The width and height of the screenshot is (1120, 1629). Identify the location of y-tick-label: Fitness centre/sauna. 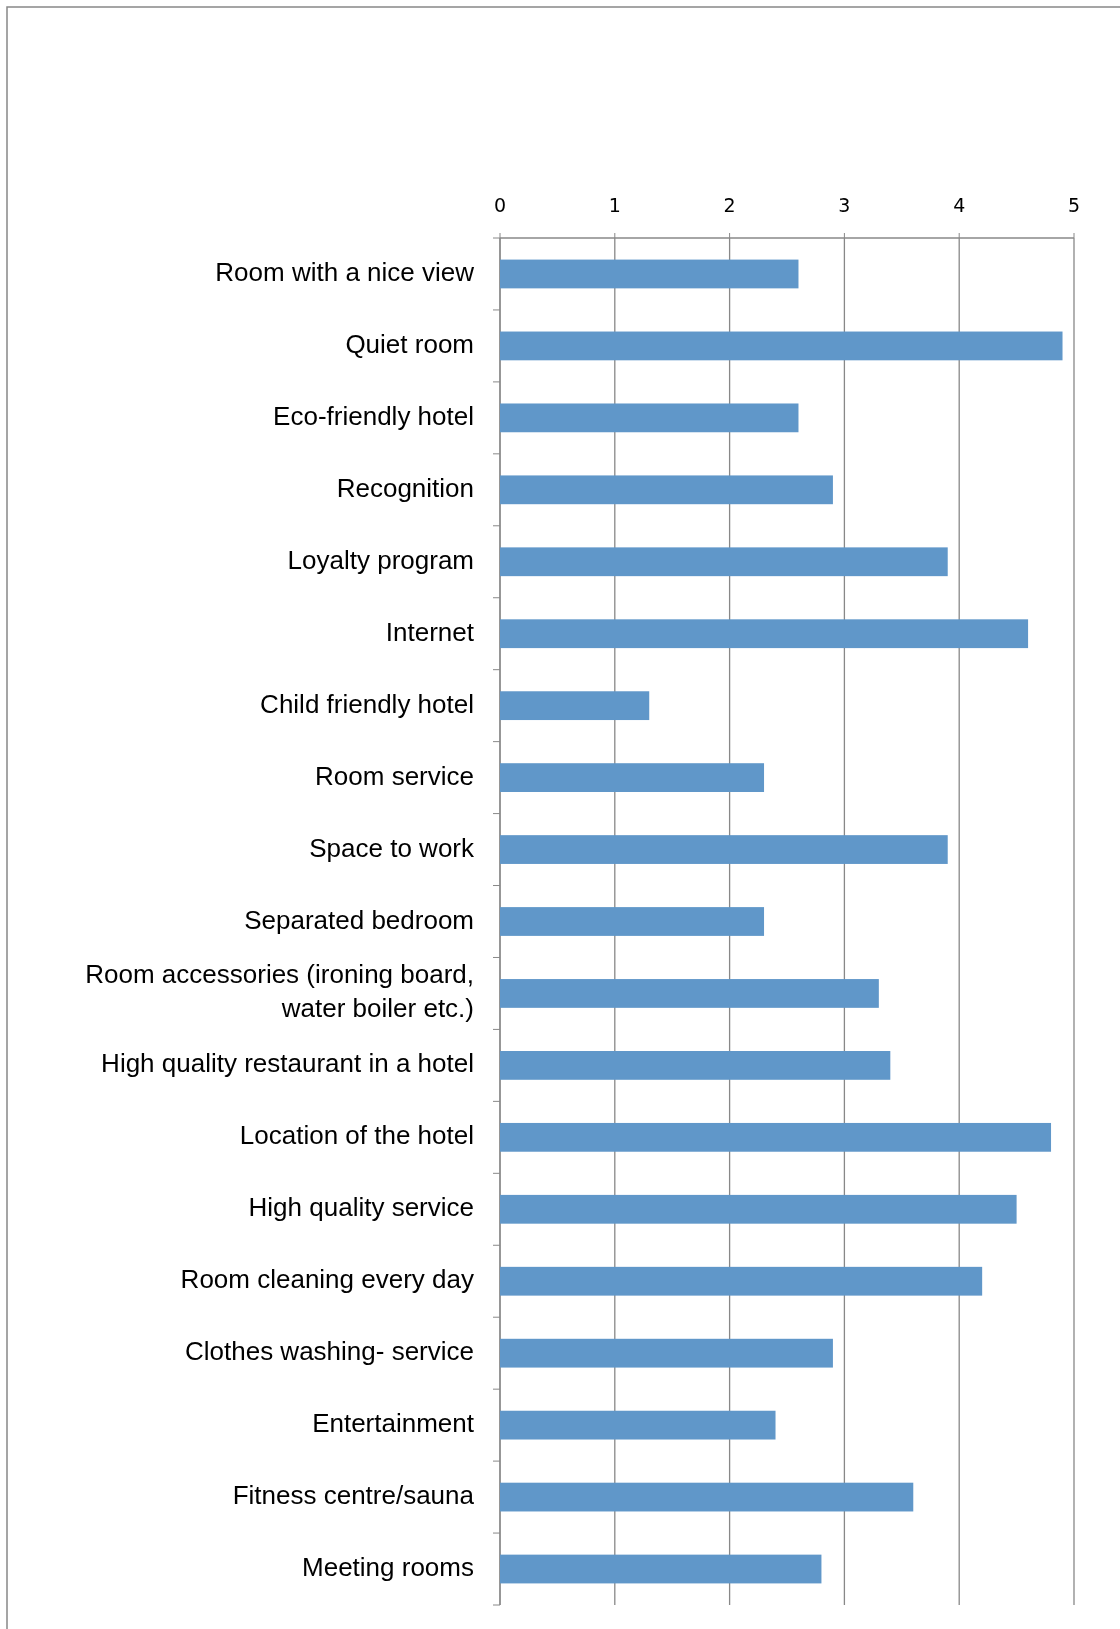
(353, 1494).